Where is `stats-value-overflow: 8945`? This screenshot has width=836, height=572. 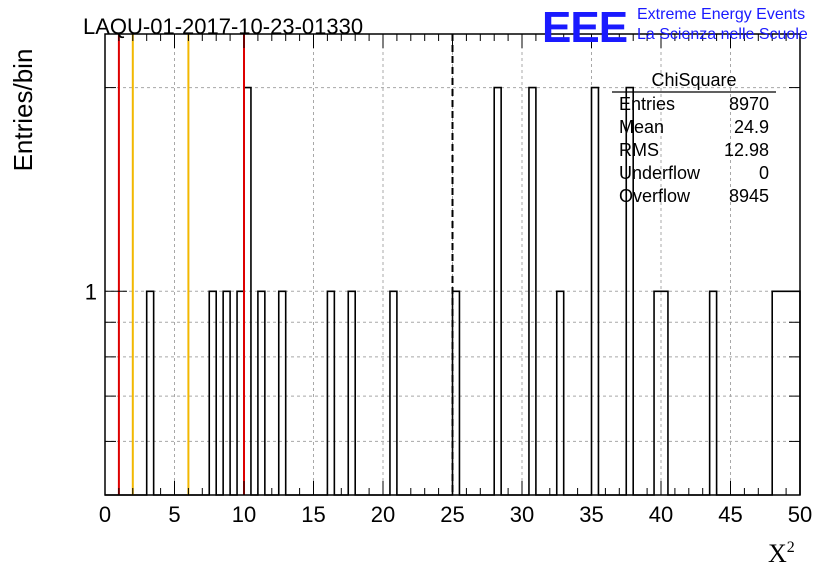 stats-value-overflow: 8945 is located at coordinates (749, 196).